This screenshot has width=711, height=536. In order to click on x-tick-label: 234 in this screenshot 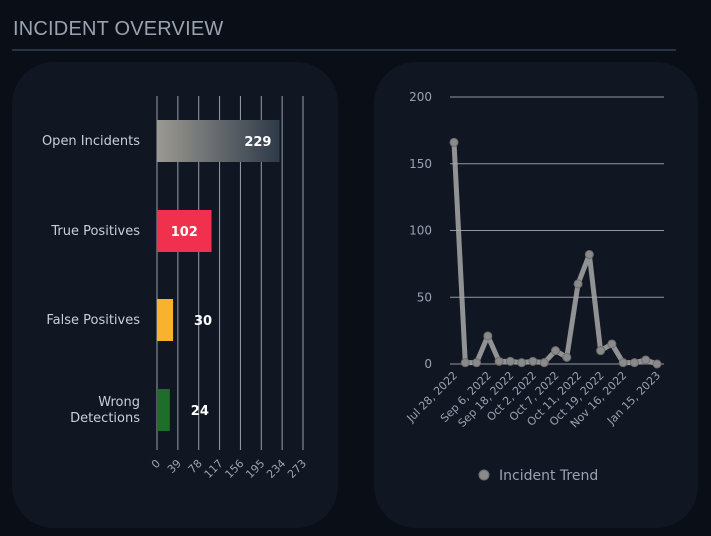, I will do `click(276, 469)`.